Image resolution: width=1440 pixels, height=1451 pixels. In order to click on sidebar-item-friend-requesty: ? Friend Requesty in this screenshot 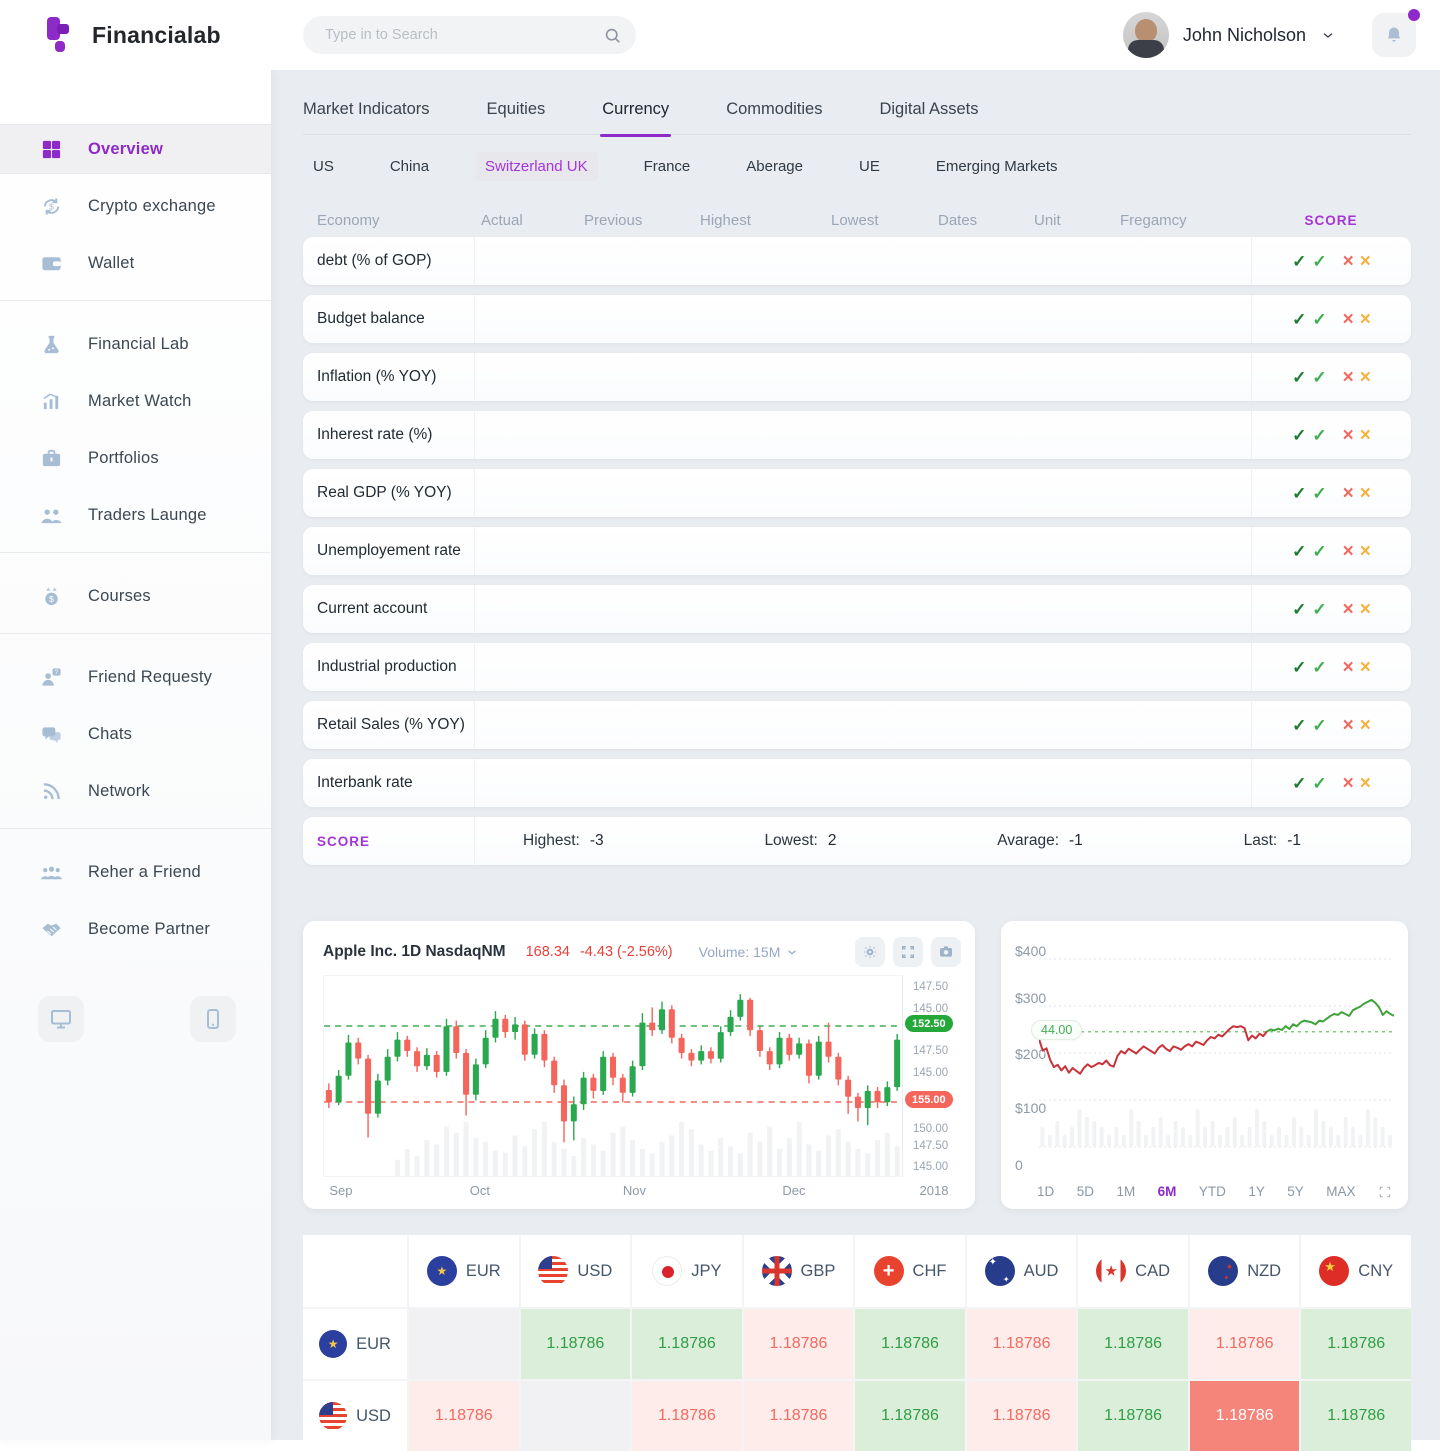, I will do `click(135, 677)`.